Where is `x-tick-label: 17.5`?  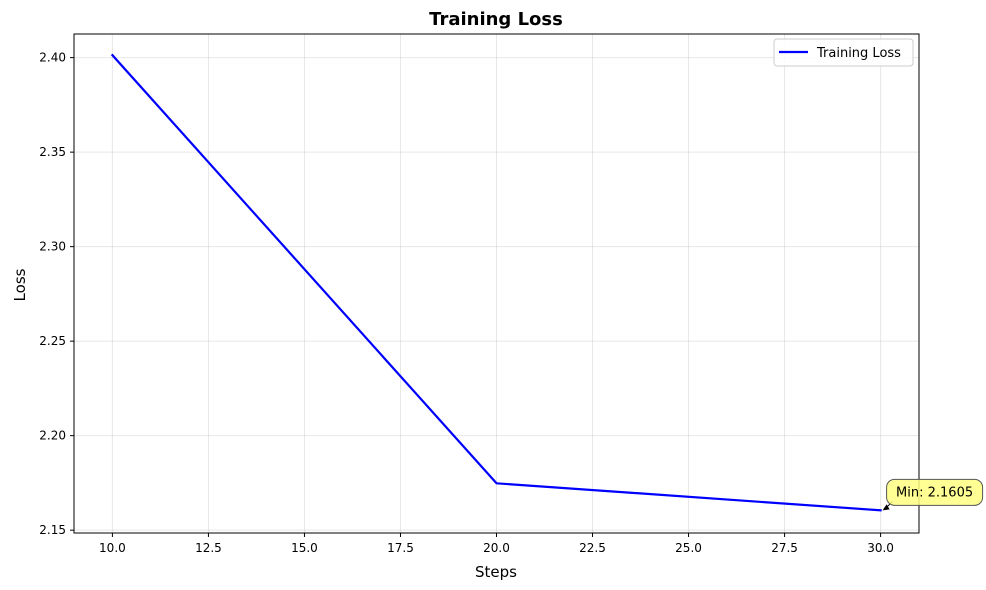
x-tick-label: 17.5 is located at coordinates (400, 548).